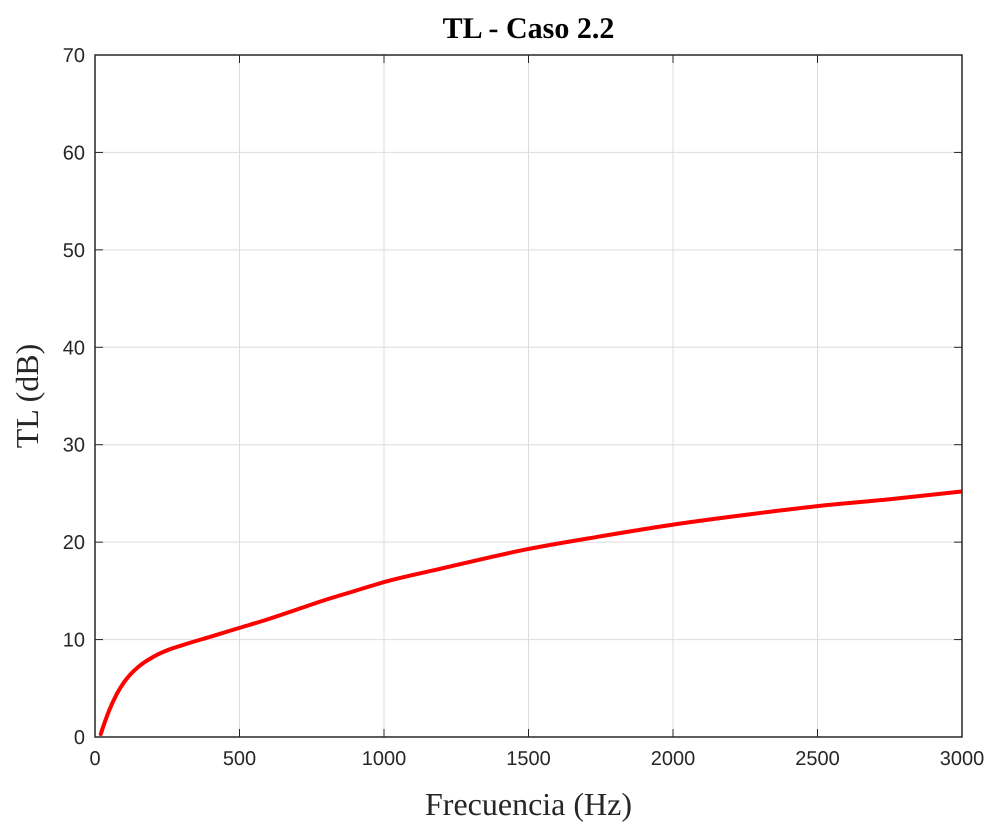  What do you see at coordinates (73, 445) in the screenshot?
I see `y-tick-label: 30` at bounding box center [73, 445].